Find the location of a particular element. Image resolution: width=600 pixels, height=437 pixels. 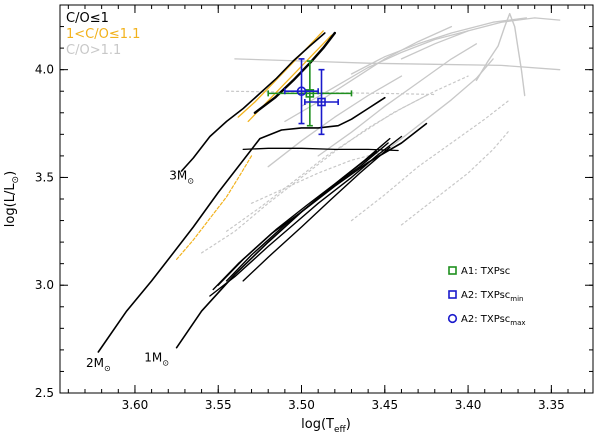

y-tick-label: 3.5 is located at coordinates (44, 177).